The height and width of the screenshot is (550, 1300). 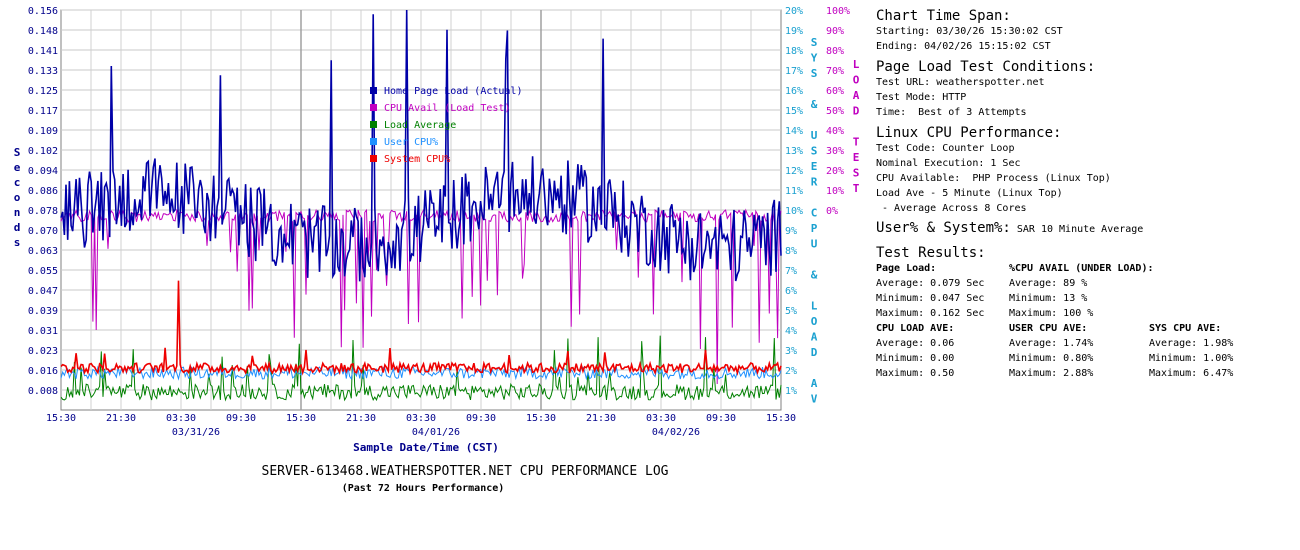 I want to click on left-tick-label: 0.141, so click(x=43, y=51).